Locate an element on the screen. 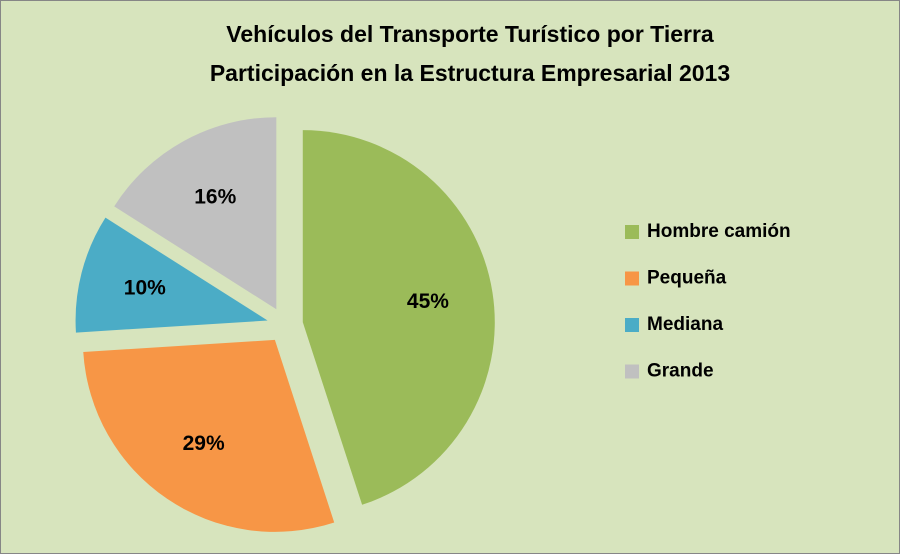 The height and width of the screenshot is (554, 900). legend-label: Mediana is located at coordinates (685, 324).